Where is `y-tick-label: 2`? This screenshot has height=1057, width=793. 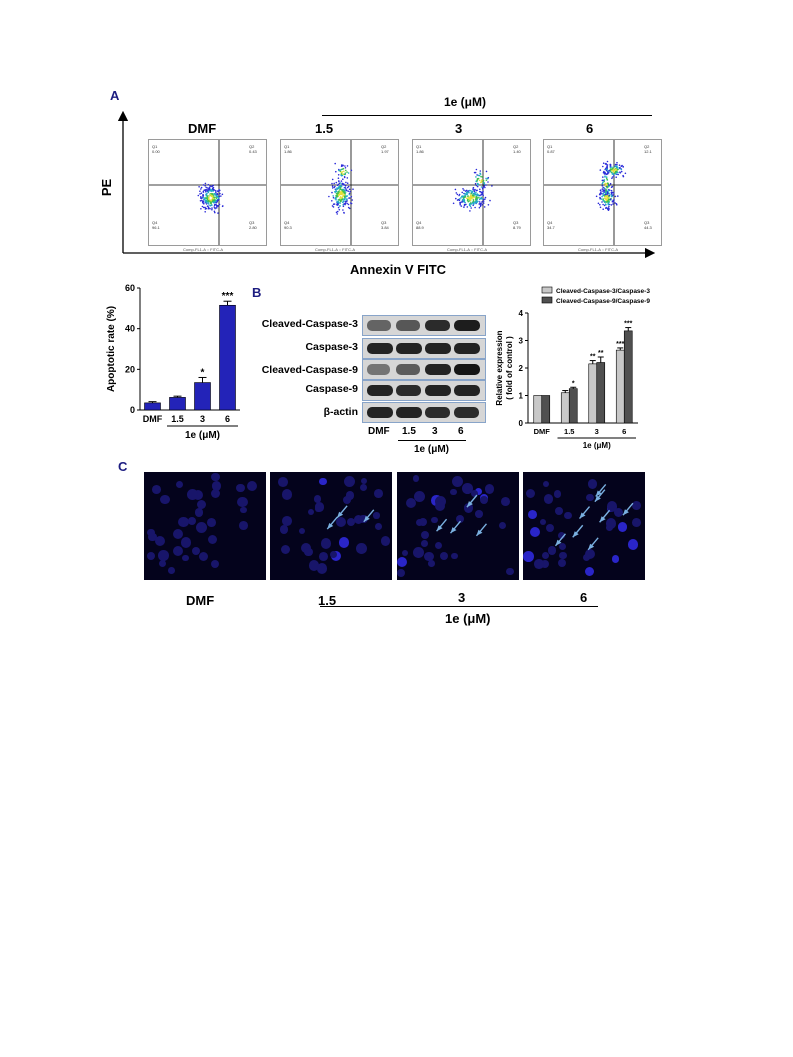 y-tick-label: 2 is located at coordinates (521, 368).